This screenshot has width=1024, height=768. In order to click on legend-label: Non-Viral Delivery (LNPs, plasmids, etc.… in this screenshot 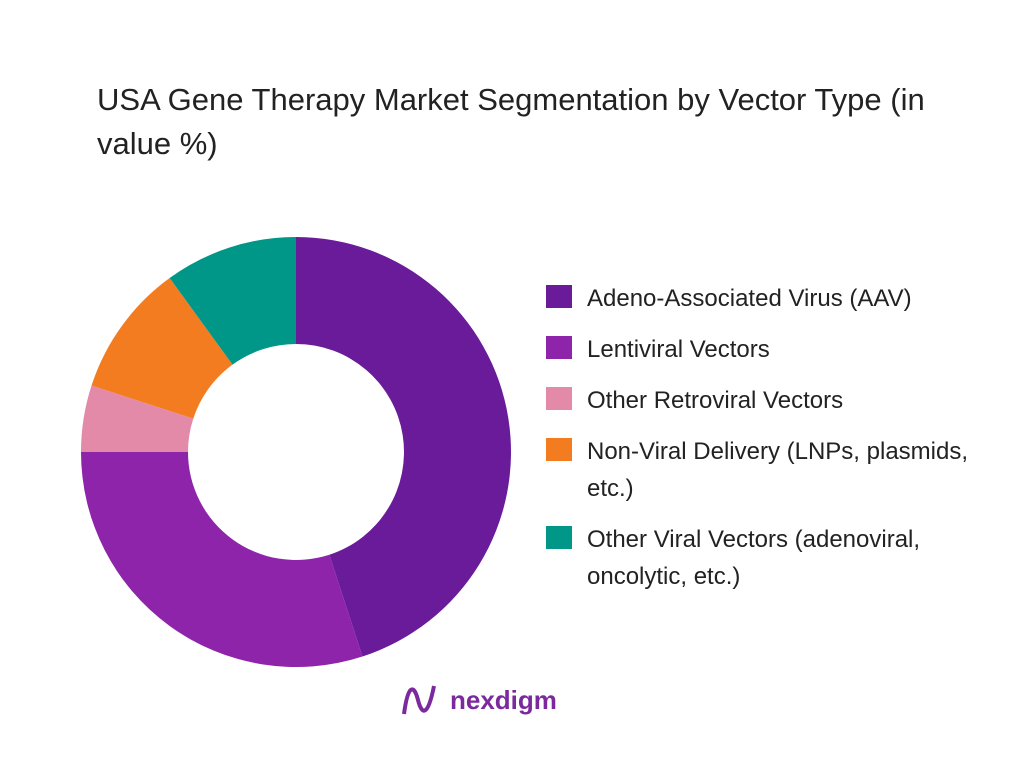, I will do `click(777, 470)`.